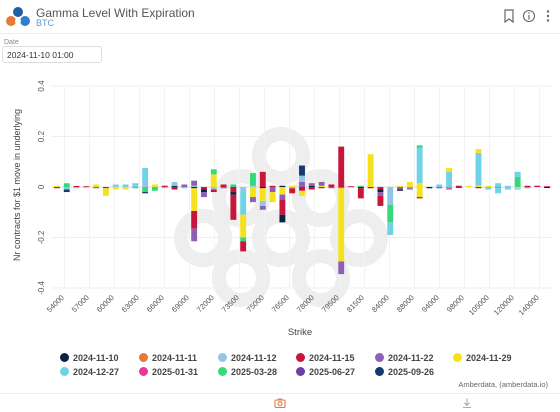 This screenshot has height=412, width=560. I want to click on legend-item: 2024-11-22, so click(404, 358).